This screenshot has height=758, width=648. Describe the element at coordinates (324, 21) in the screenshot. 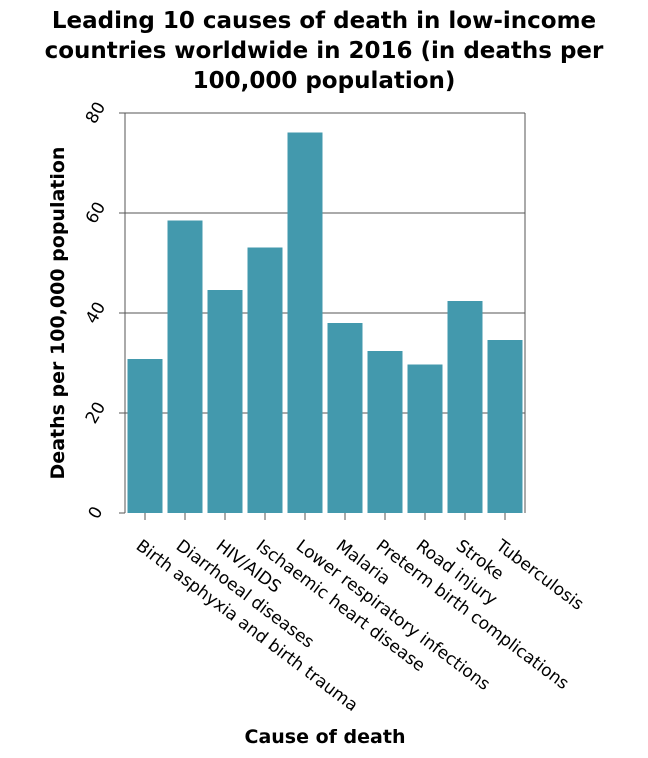

I see `chart-title-line-1: Leading 10 causes of death in low-income` at that location.